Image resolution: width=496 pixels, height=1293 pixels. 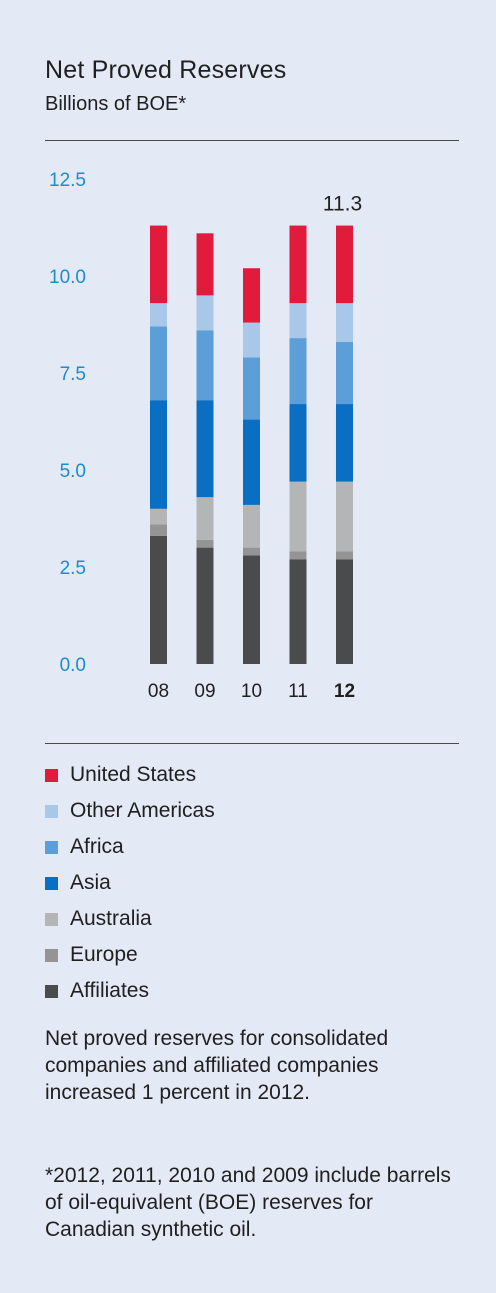 I want to click on y-tick-label: 5.0, so click(x=73, y=471).